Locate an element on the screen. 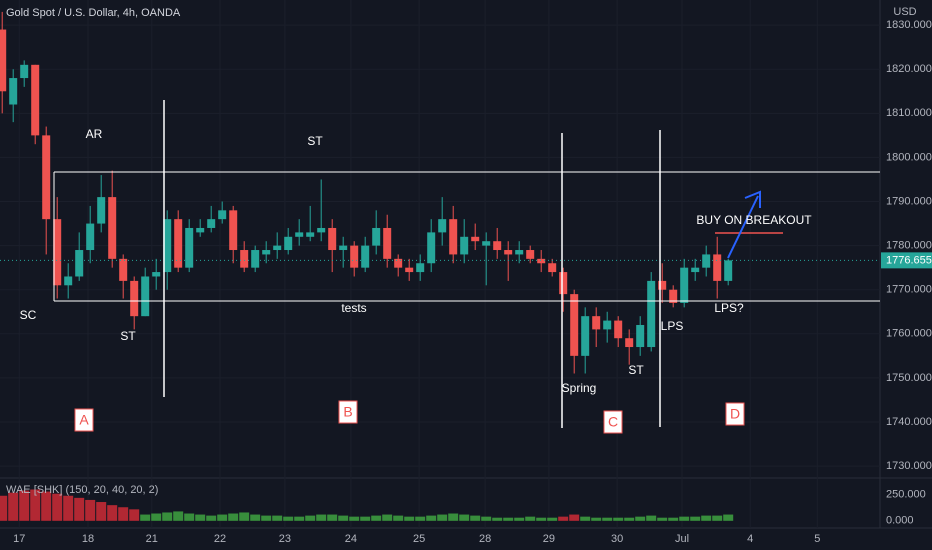 The image size is (932, 550). x-tick-label: 17 is located at coordinates (19, 539).